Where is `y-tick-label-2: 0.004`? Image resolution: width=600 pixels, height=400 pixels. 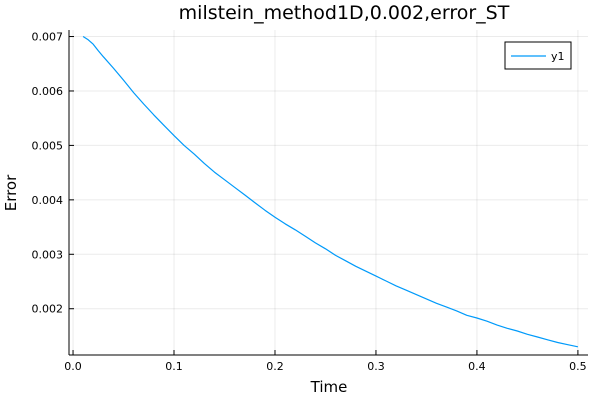
y-tick-label-2: 0.004 is located at coordinates (48, 200).